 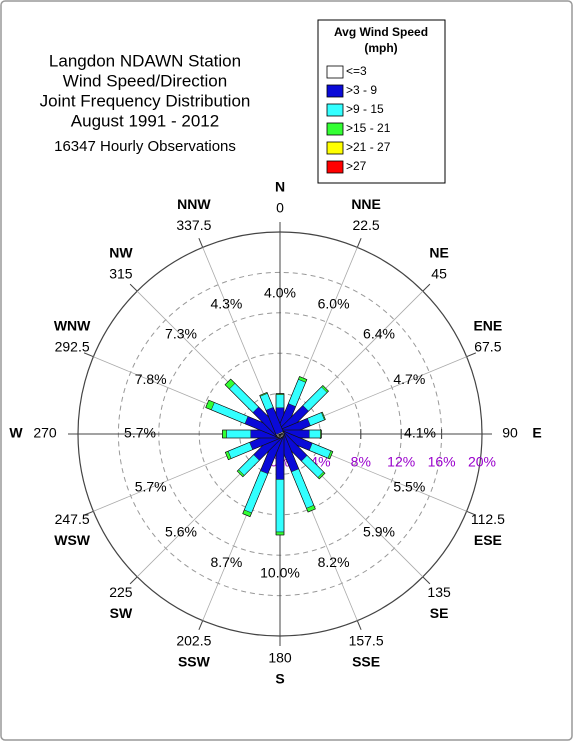 I want to click on direction-label: E, so click(x=536, y=433).